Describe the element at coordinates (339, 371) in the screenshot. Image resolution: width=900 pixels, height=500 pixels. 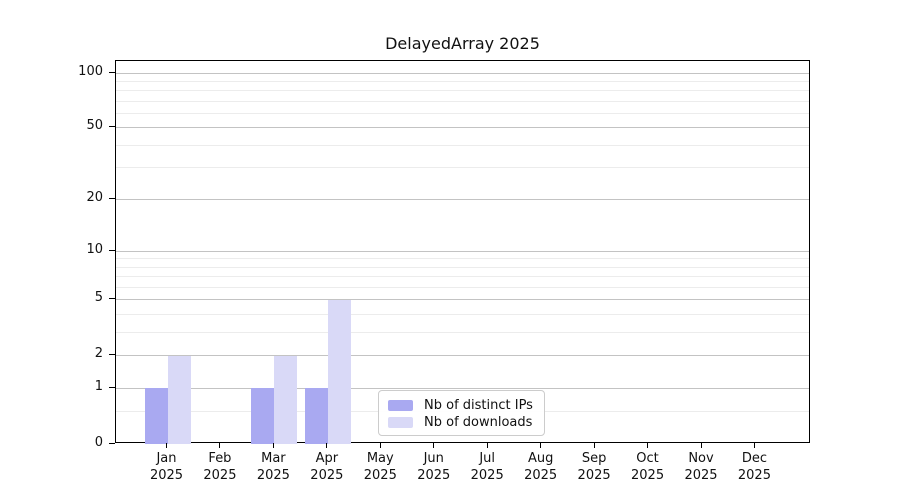
I see `bar-apr-downloads` at that location.